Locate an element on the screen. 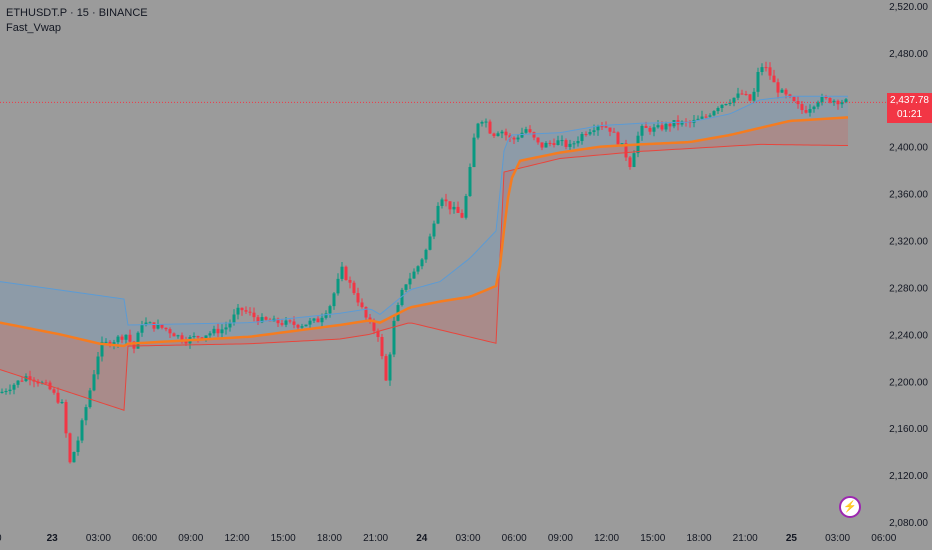  x-tick-label: 03:00 is located at coordinates (837, 538).